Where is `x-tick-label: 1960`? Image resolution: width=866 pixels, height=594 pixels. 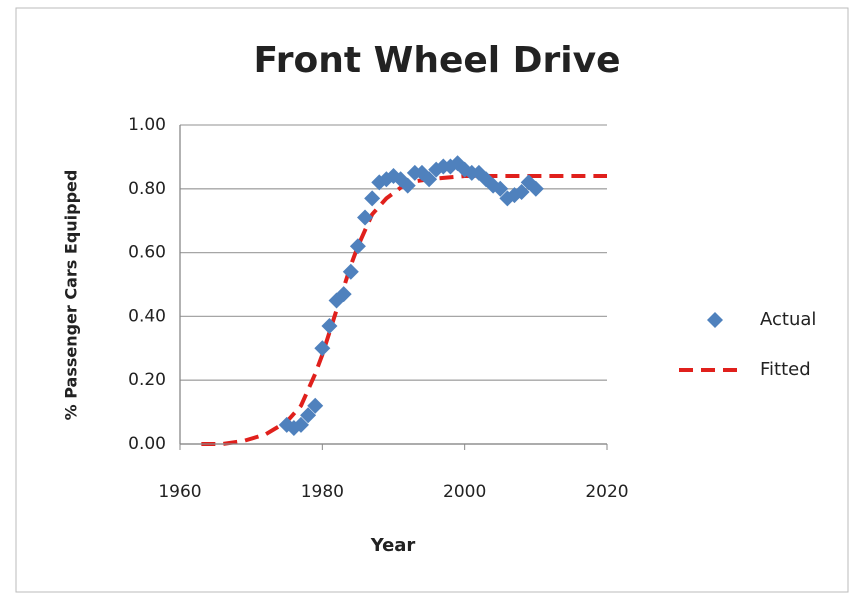 x-tick-label: 1960 is located at coordinates (179, 492).